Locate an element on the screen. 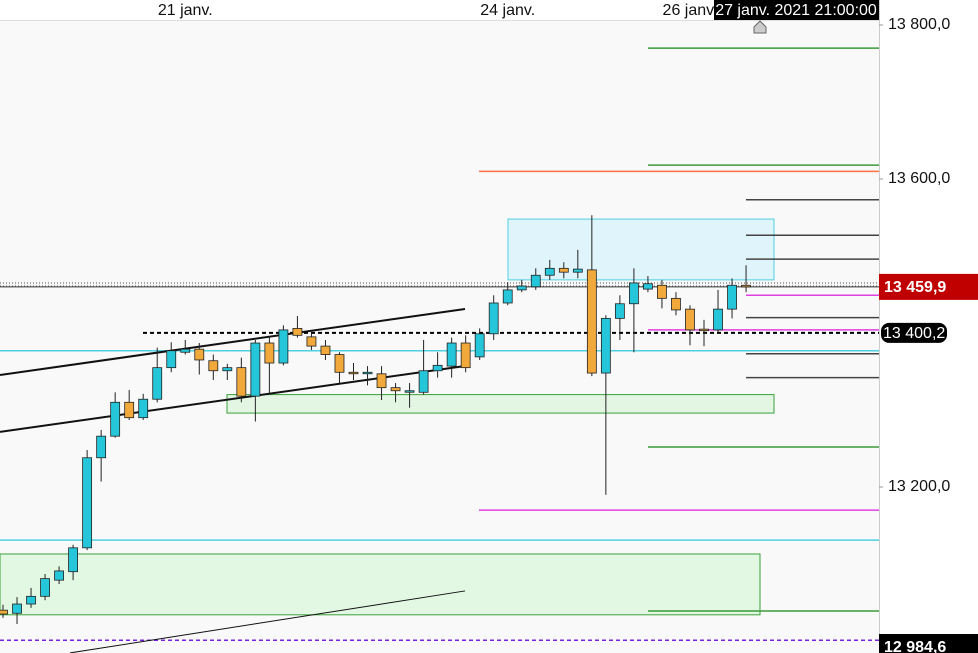 The image size is (978, 653). x-tick-label: 26 janv. is located at coordinates (690, 10).